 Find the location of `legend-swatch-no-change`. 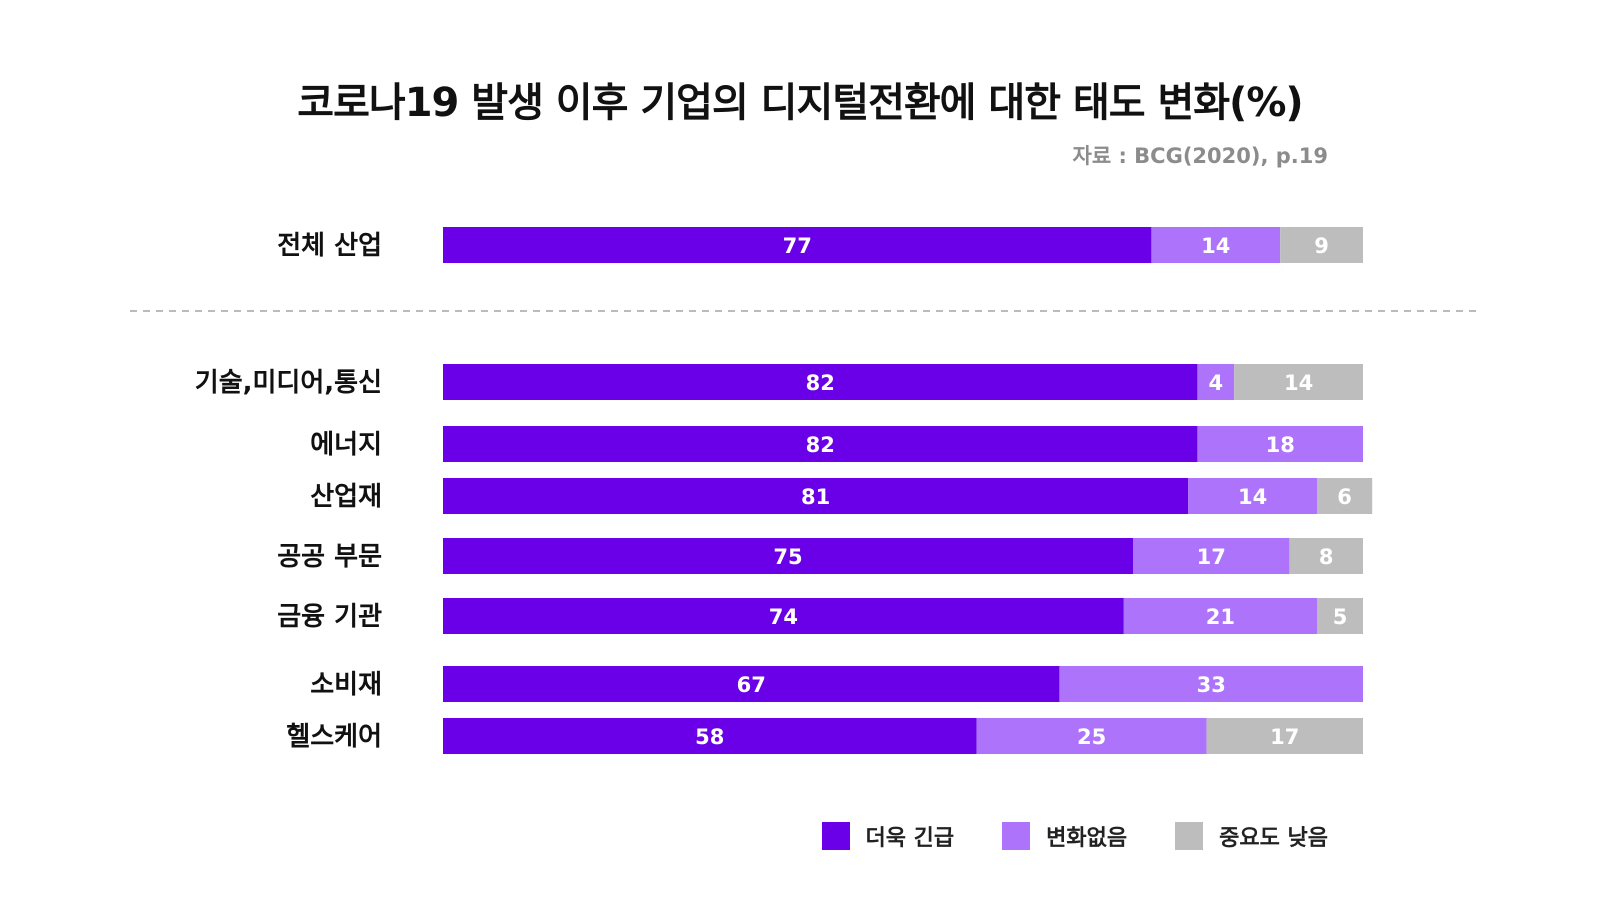

legend-swatch-no-change is located at coordinates (1016, 836).